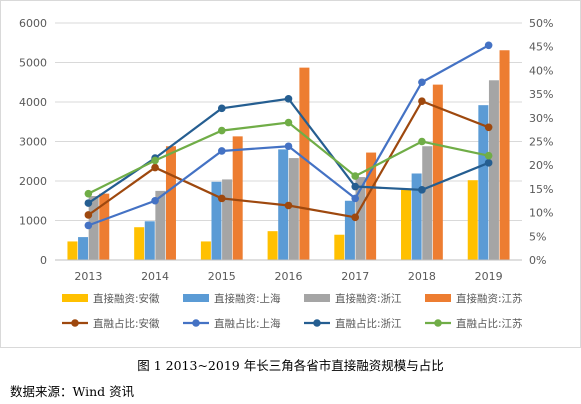 This screenshot has width=581, height=404. Describe the element at coordinates (541, 23) in the screenshot. I see `y-right-tick-label: 50%` at that location.